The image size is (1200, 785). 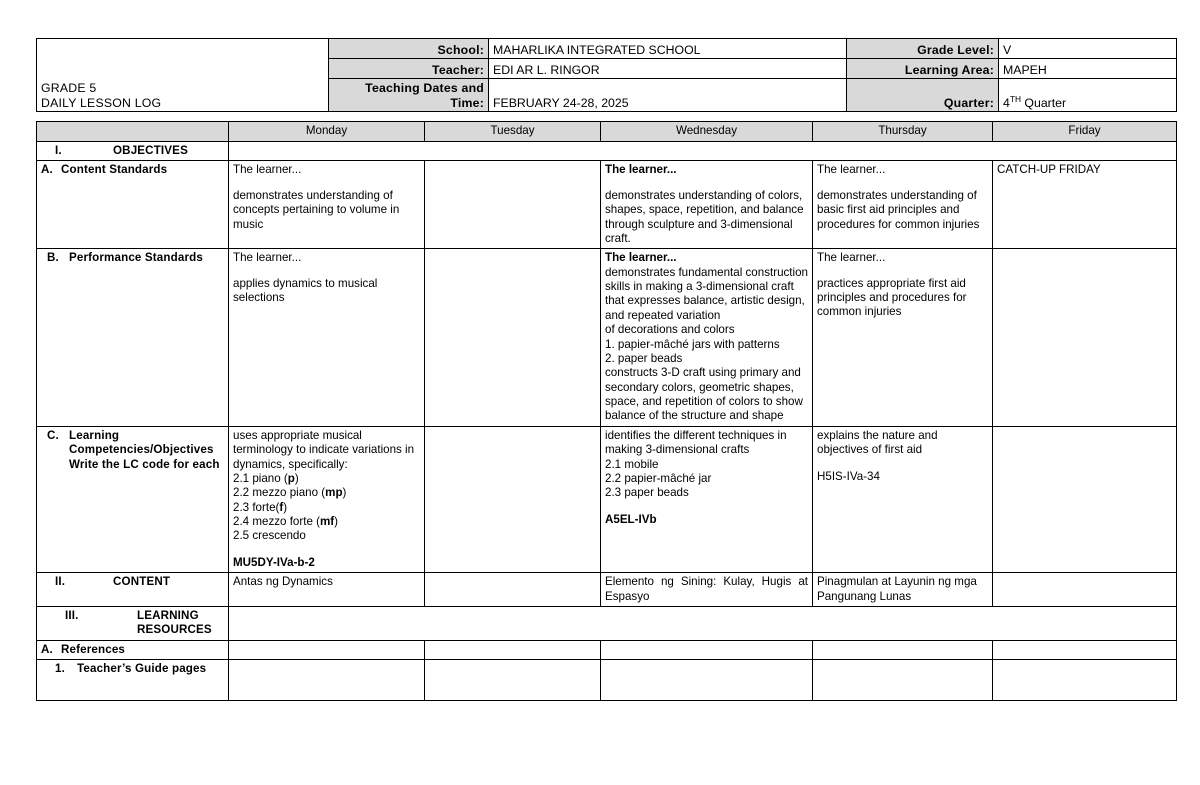 What do you see at coordinates (702, 151) in the screenshot?
I see `objectives-spacer-cell` at bounding box center [702, 151].